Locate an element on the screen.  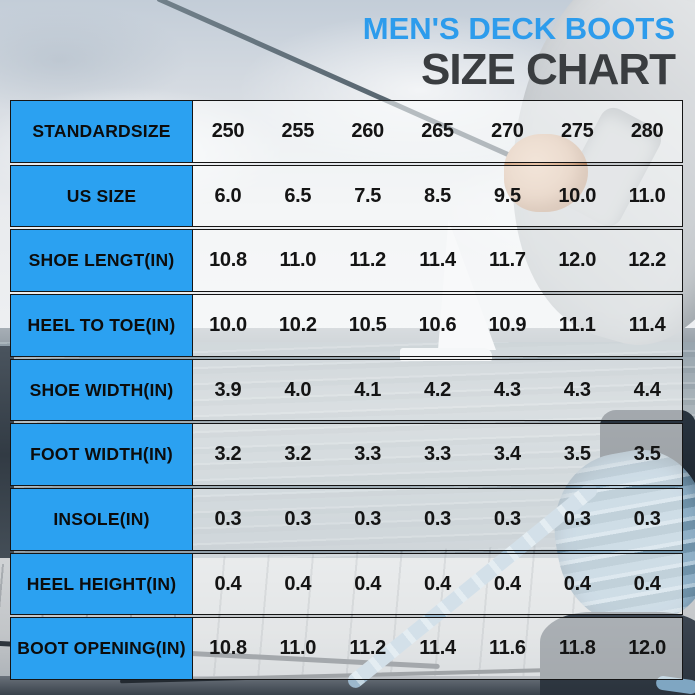
table-row: US SIZE 6.0 6.5 7.5 8.5 9.5 10.0 11.0 is located at coordinates (346, 196).